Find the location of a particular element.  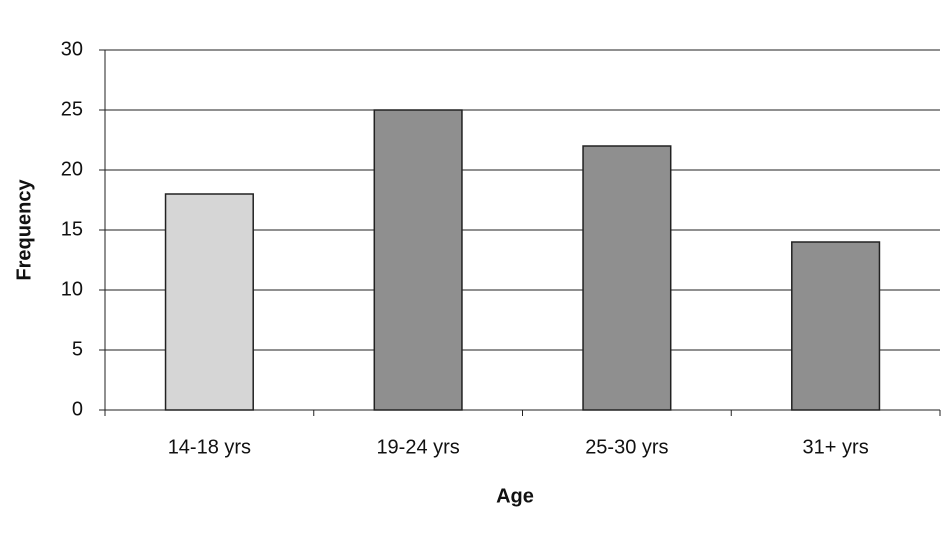

x-tick-label: 14-18 yrs is located at coordinates (209, 447).